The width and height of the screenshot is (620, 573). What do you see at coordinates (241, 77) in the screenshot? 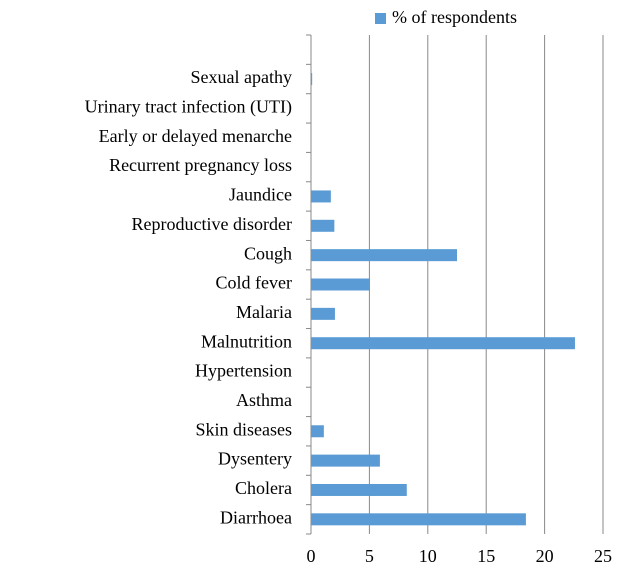
I see `y-tick-label: Sexual apathy` at bounding box center [241, 77].